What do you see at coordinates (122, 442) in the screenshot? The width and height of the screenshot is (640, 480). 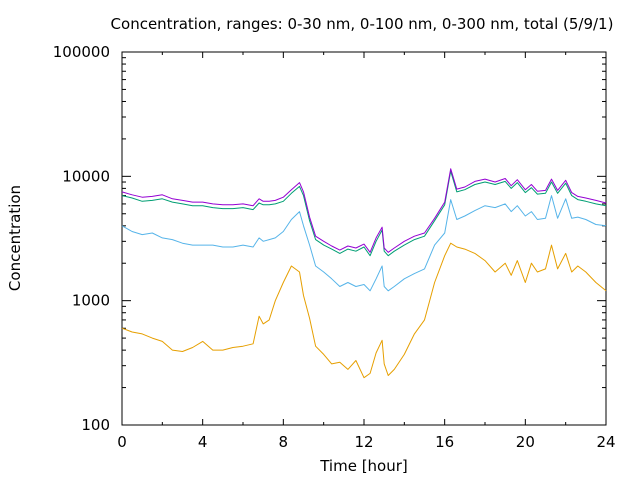 I see `x-tick-label: 0` at bounding box center [122, 442].